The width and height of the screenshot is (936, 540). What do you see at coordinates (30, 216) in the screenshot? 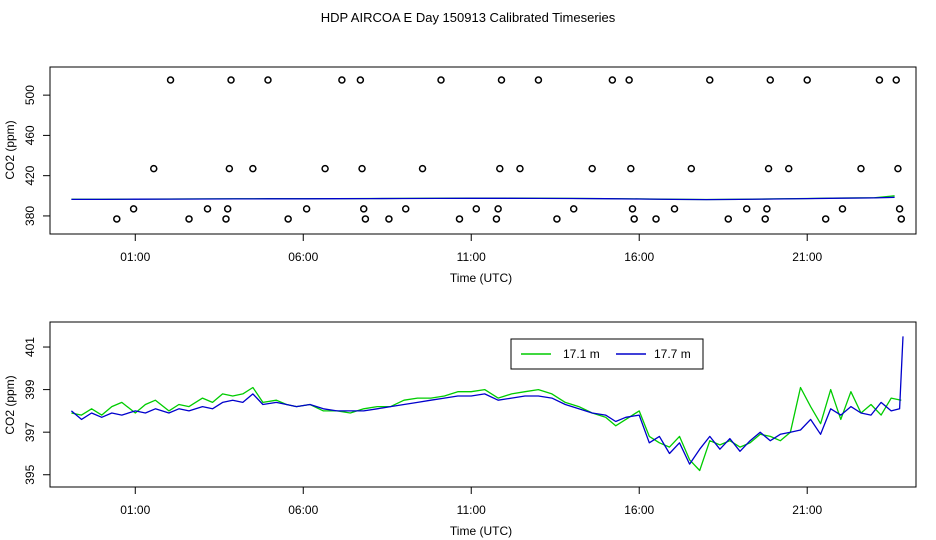
I see `y-tick-label: 380` at bounding box center [30, 216].